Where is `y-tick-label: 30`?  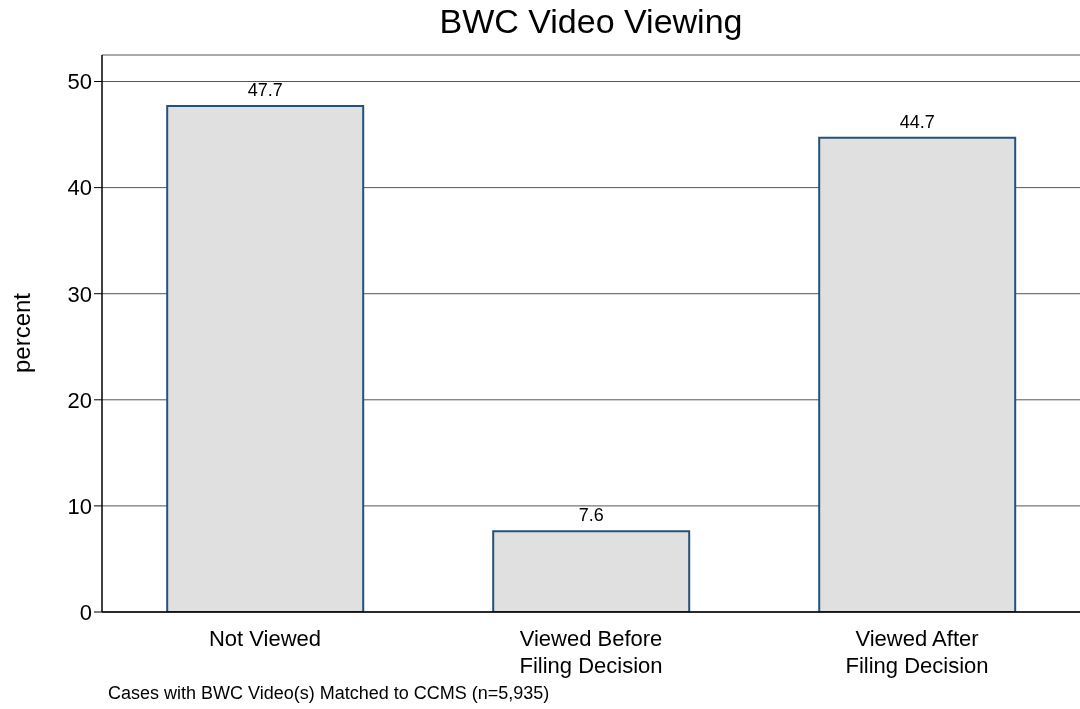
y-tick-label: 30 is located at coordinates (79, 294).